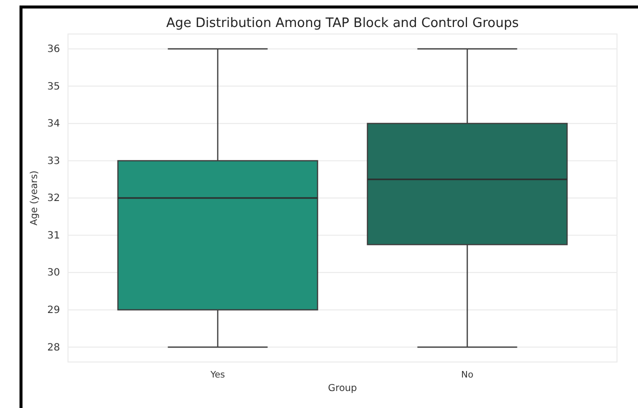 The height and width of the screenshot is (408, 638). Describe the element at coordinates (53, 124) in the screenshot. I see `y-tick-label: 34` at that location.